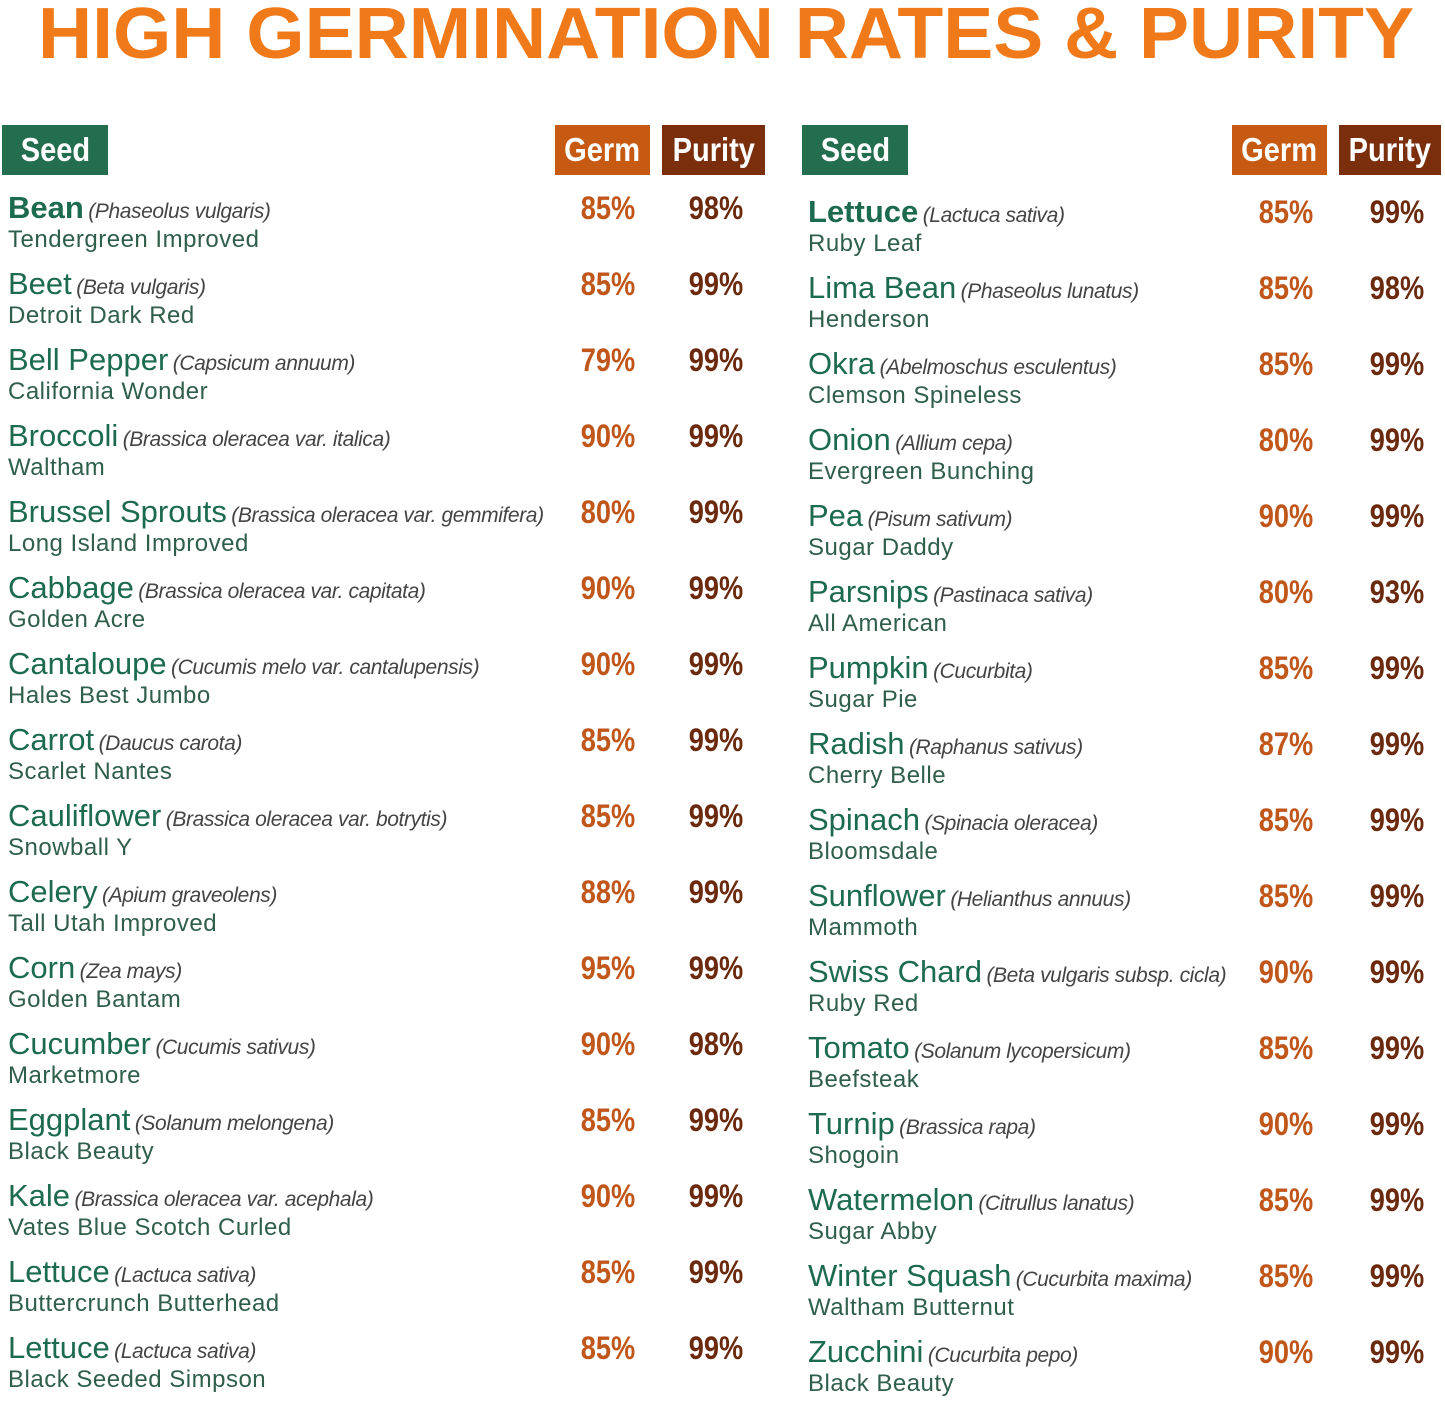 The height and width of the screenshot is (1401, 1445). What do you see at coordinates (608, 892) in the screenshot?
I see `germ-rate: 88%` at bounding box center [608, 892].